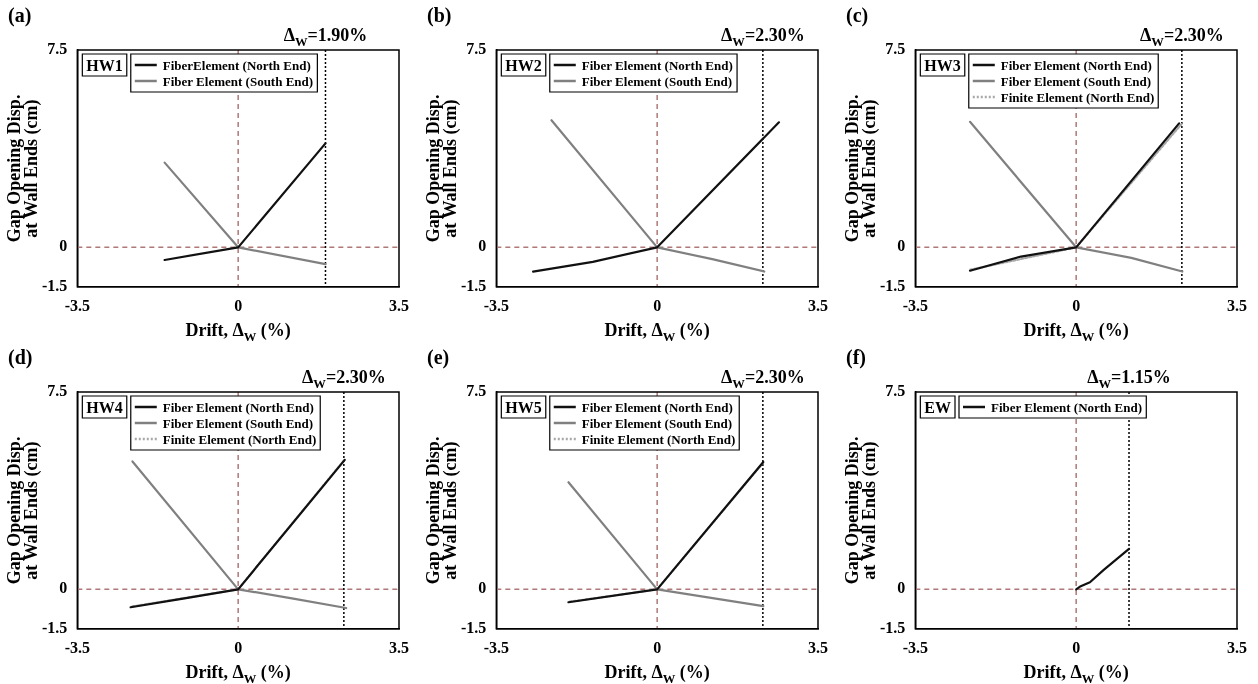  I want to click on chart-title: (f), so click(856, 357).